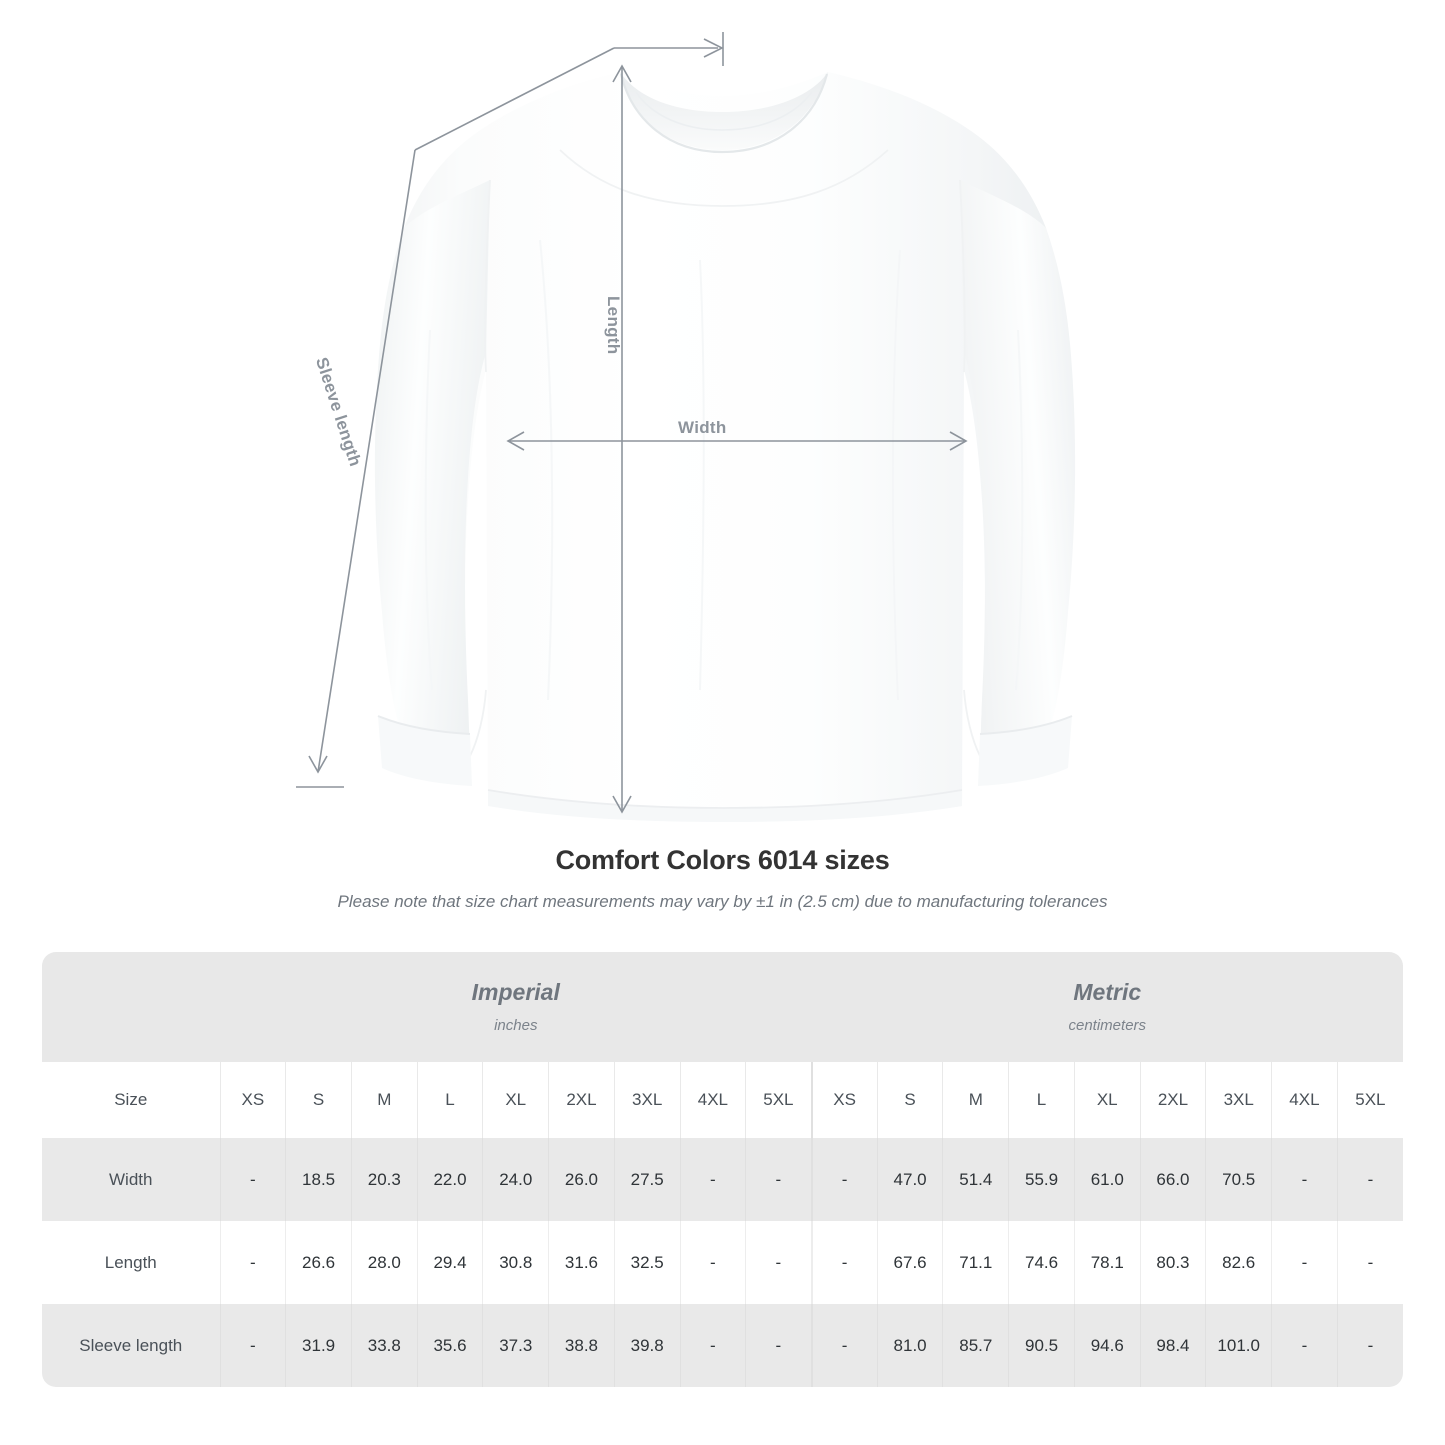 This screenshot has width=1445, height=1445. Describe the element at coordinates (318, 1100) in the screenshot. I see `size-column-header-s-imperial: S` at that location.